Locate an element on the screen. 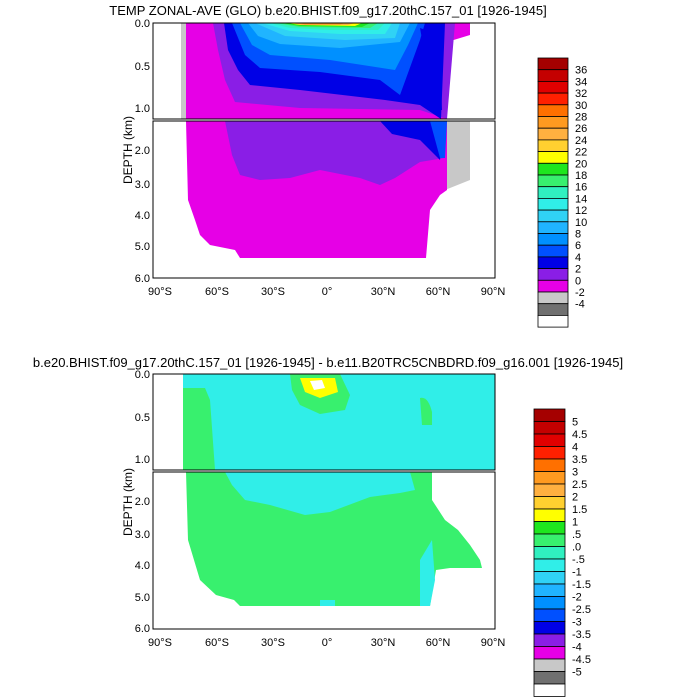  colorbar-label: .0 is located at coordinates (576, 548).